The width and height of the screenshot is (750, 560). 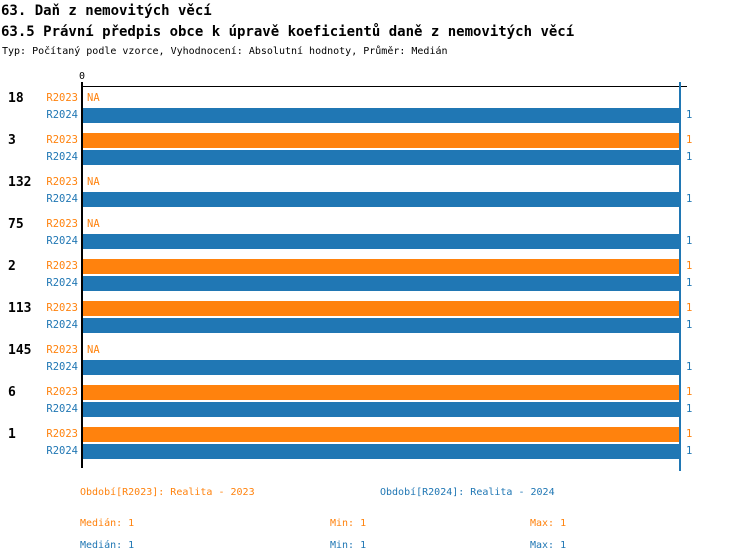 What do you see at coordinates (375, 401) in the screenshot?
I see `bar-group-6: 6 R2023 1 R2024 1` at bounding box center [375, 401].